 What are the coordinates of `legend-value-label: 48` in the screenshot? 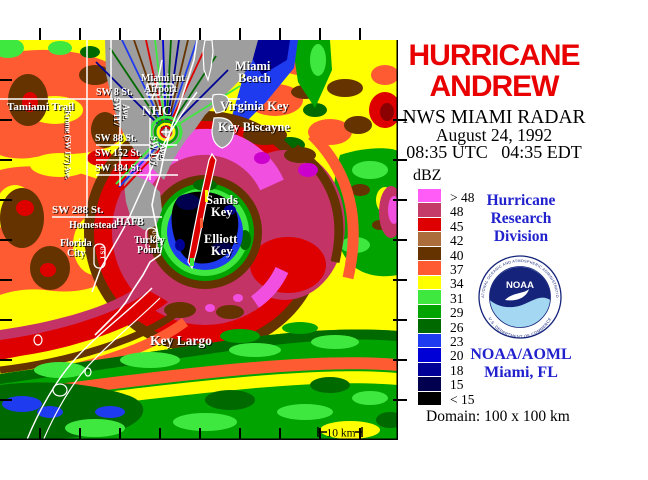 It's located at (457, 212).